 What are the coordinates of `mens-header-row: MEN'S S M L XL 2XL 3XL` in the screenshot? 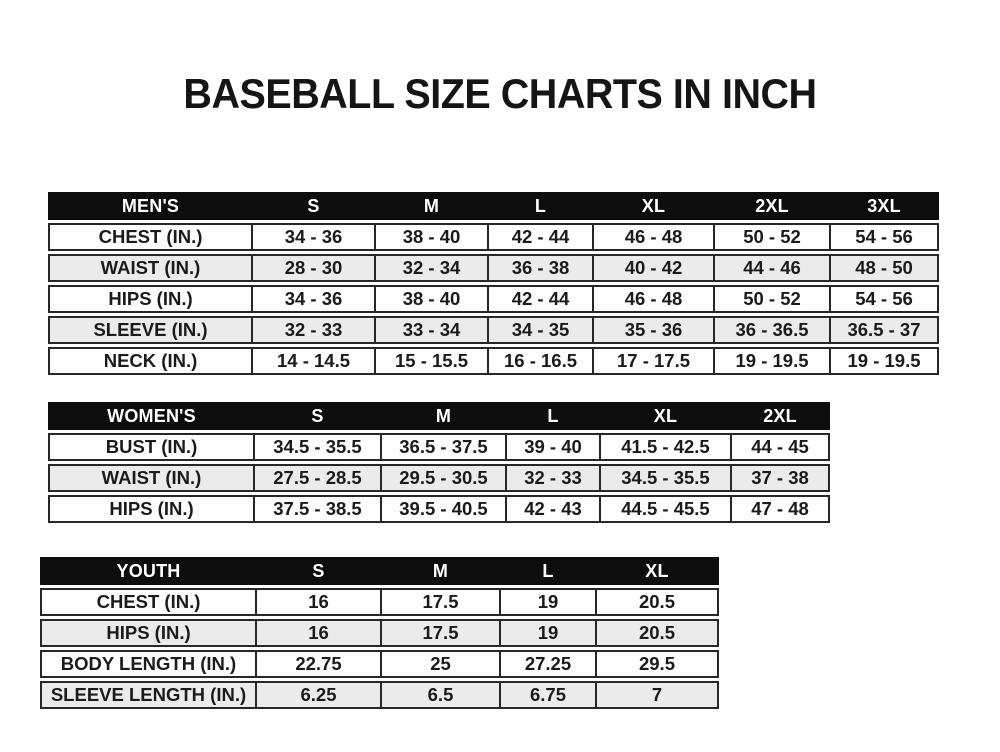 It's located at (493, 206).